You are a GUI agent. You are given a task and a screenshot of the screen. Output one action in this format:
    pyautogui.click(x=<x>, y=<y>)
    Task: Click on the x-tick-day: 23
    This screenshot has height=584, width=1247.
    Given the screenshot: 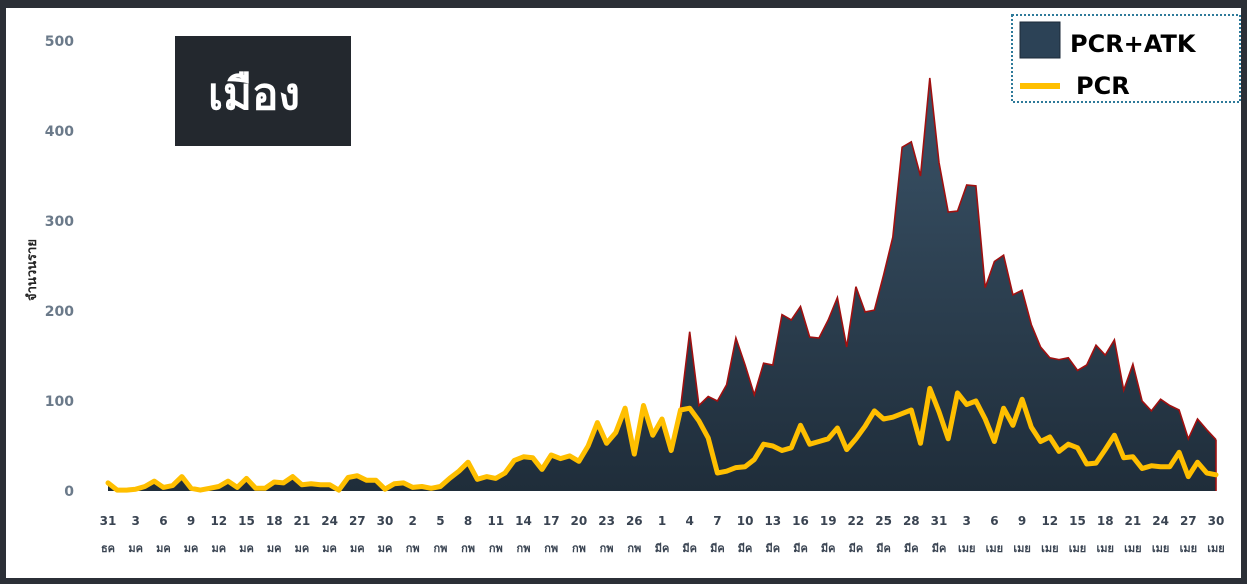 What is the action you would take?
    pyautogui.click(x=606, y=521)
    